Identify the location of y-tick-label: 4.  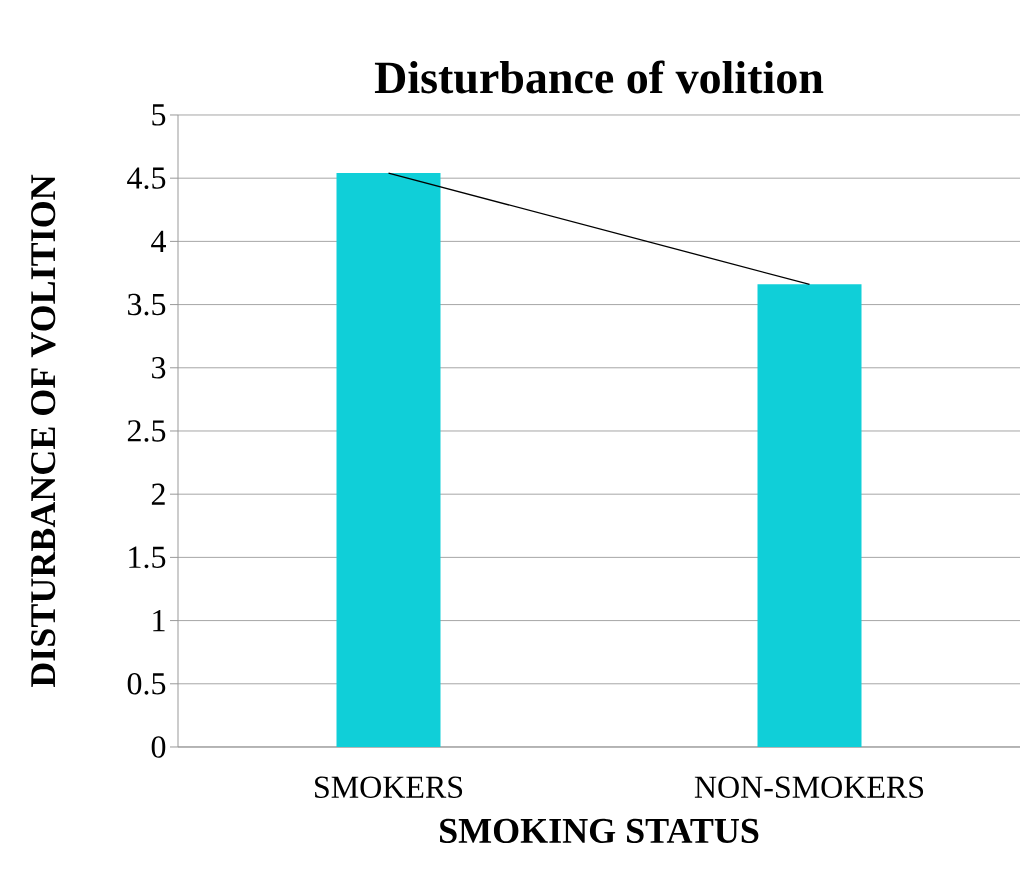
(158, 241).